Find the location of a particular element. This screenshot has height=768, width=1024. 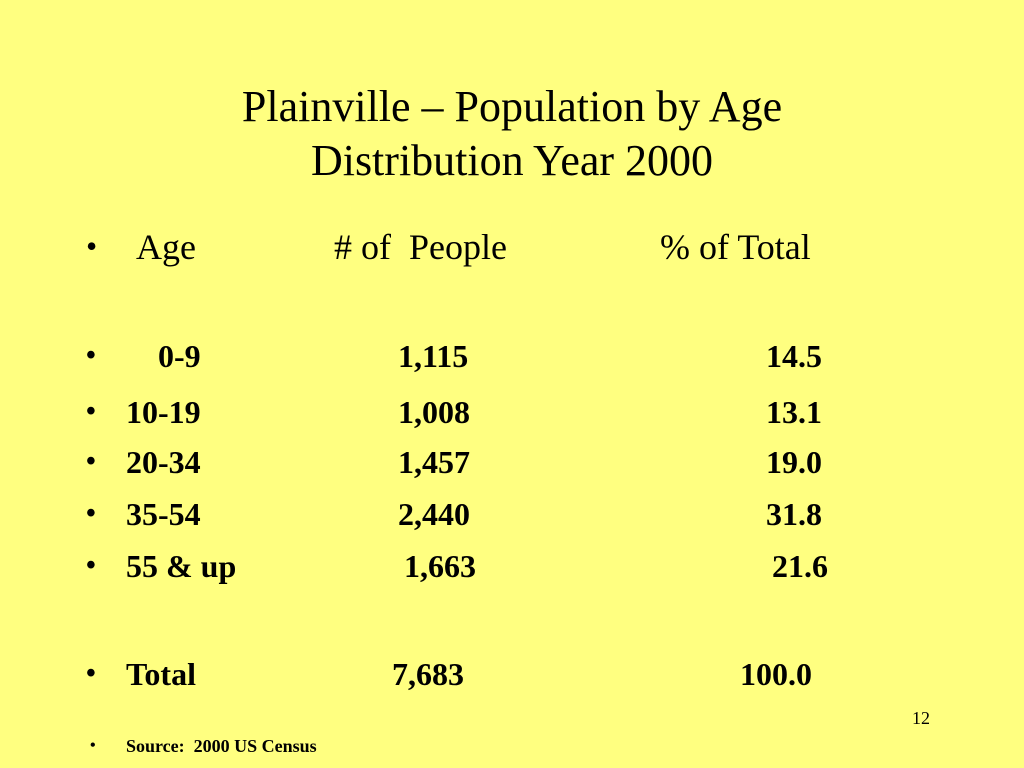

slide-title-line-2: Distribution Year 2000 is located at coordinates (512, 160).